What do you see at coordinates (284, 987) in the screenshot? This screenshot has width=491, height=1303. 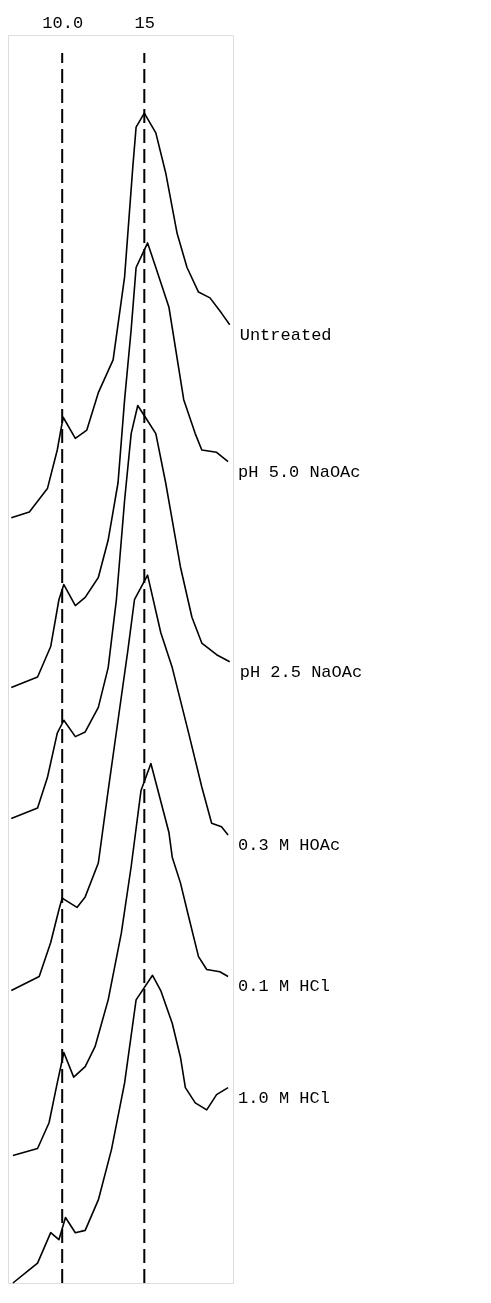 I see `series-label: 0.1 M HCl` at bounding box center [284, 987].